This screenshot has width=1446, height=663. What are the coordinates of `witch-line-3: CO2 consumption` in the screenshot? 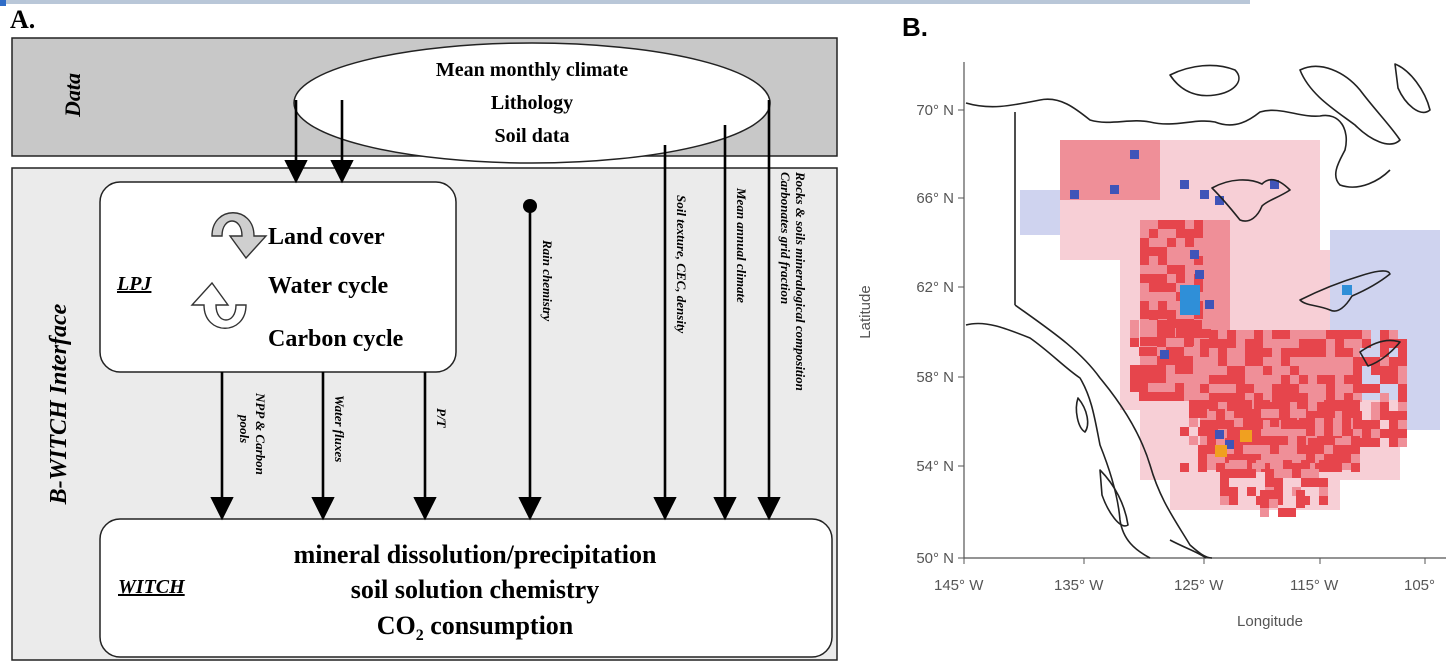 It's located at (475, 627).